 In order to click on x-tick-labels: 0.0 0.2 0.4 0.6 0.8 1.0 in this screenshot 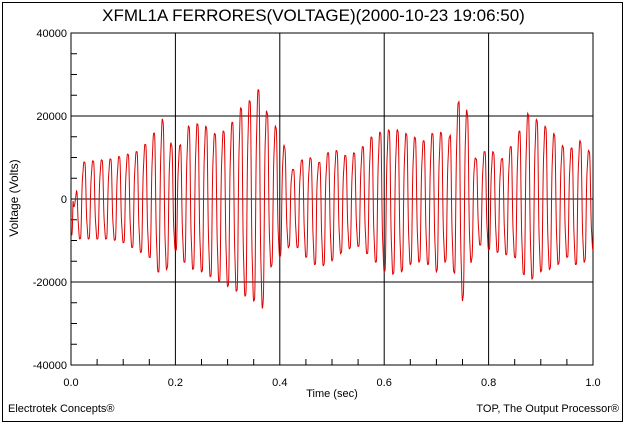, I will do `click(331, 383)`.